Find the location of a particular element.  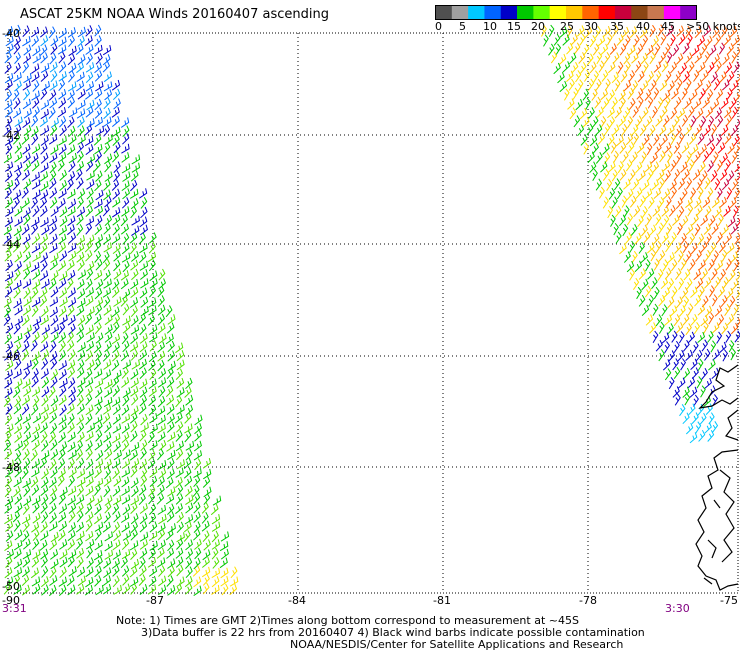

lon-label: -81 is located at coordinates (442, 600).